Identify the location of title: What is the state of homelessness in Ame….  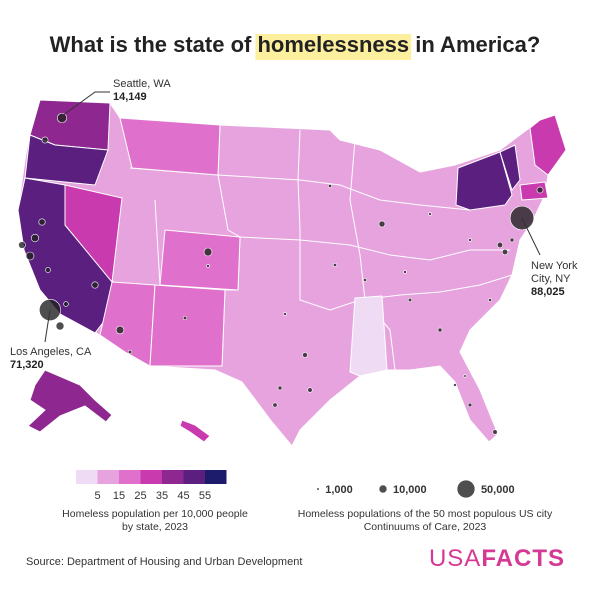
(295, 44).